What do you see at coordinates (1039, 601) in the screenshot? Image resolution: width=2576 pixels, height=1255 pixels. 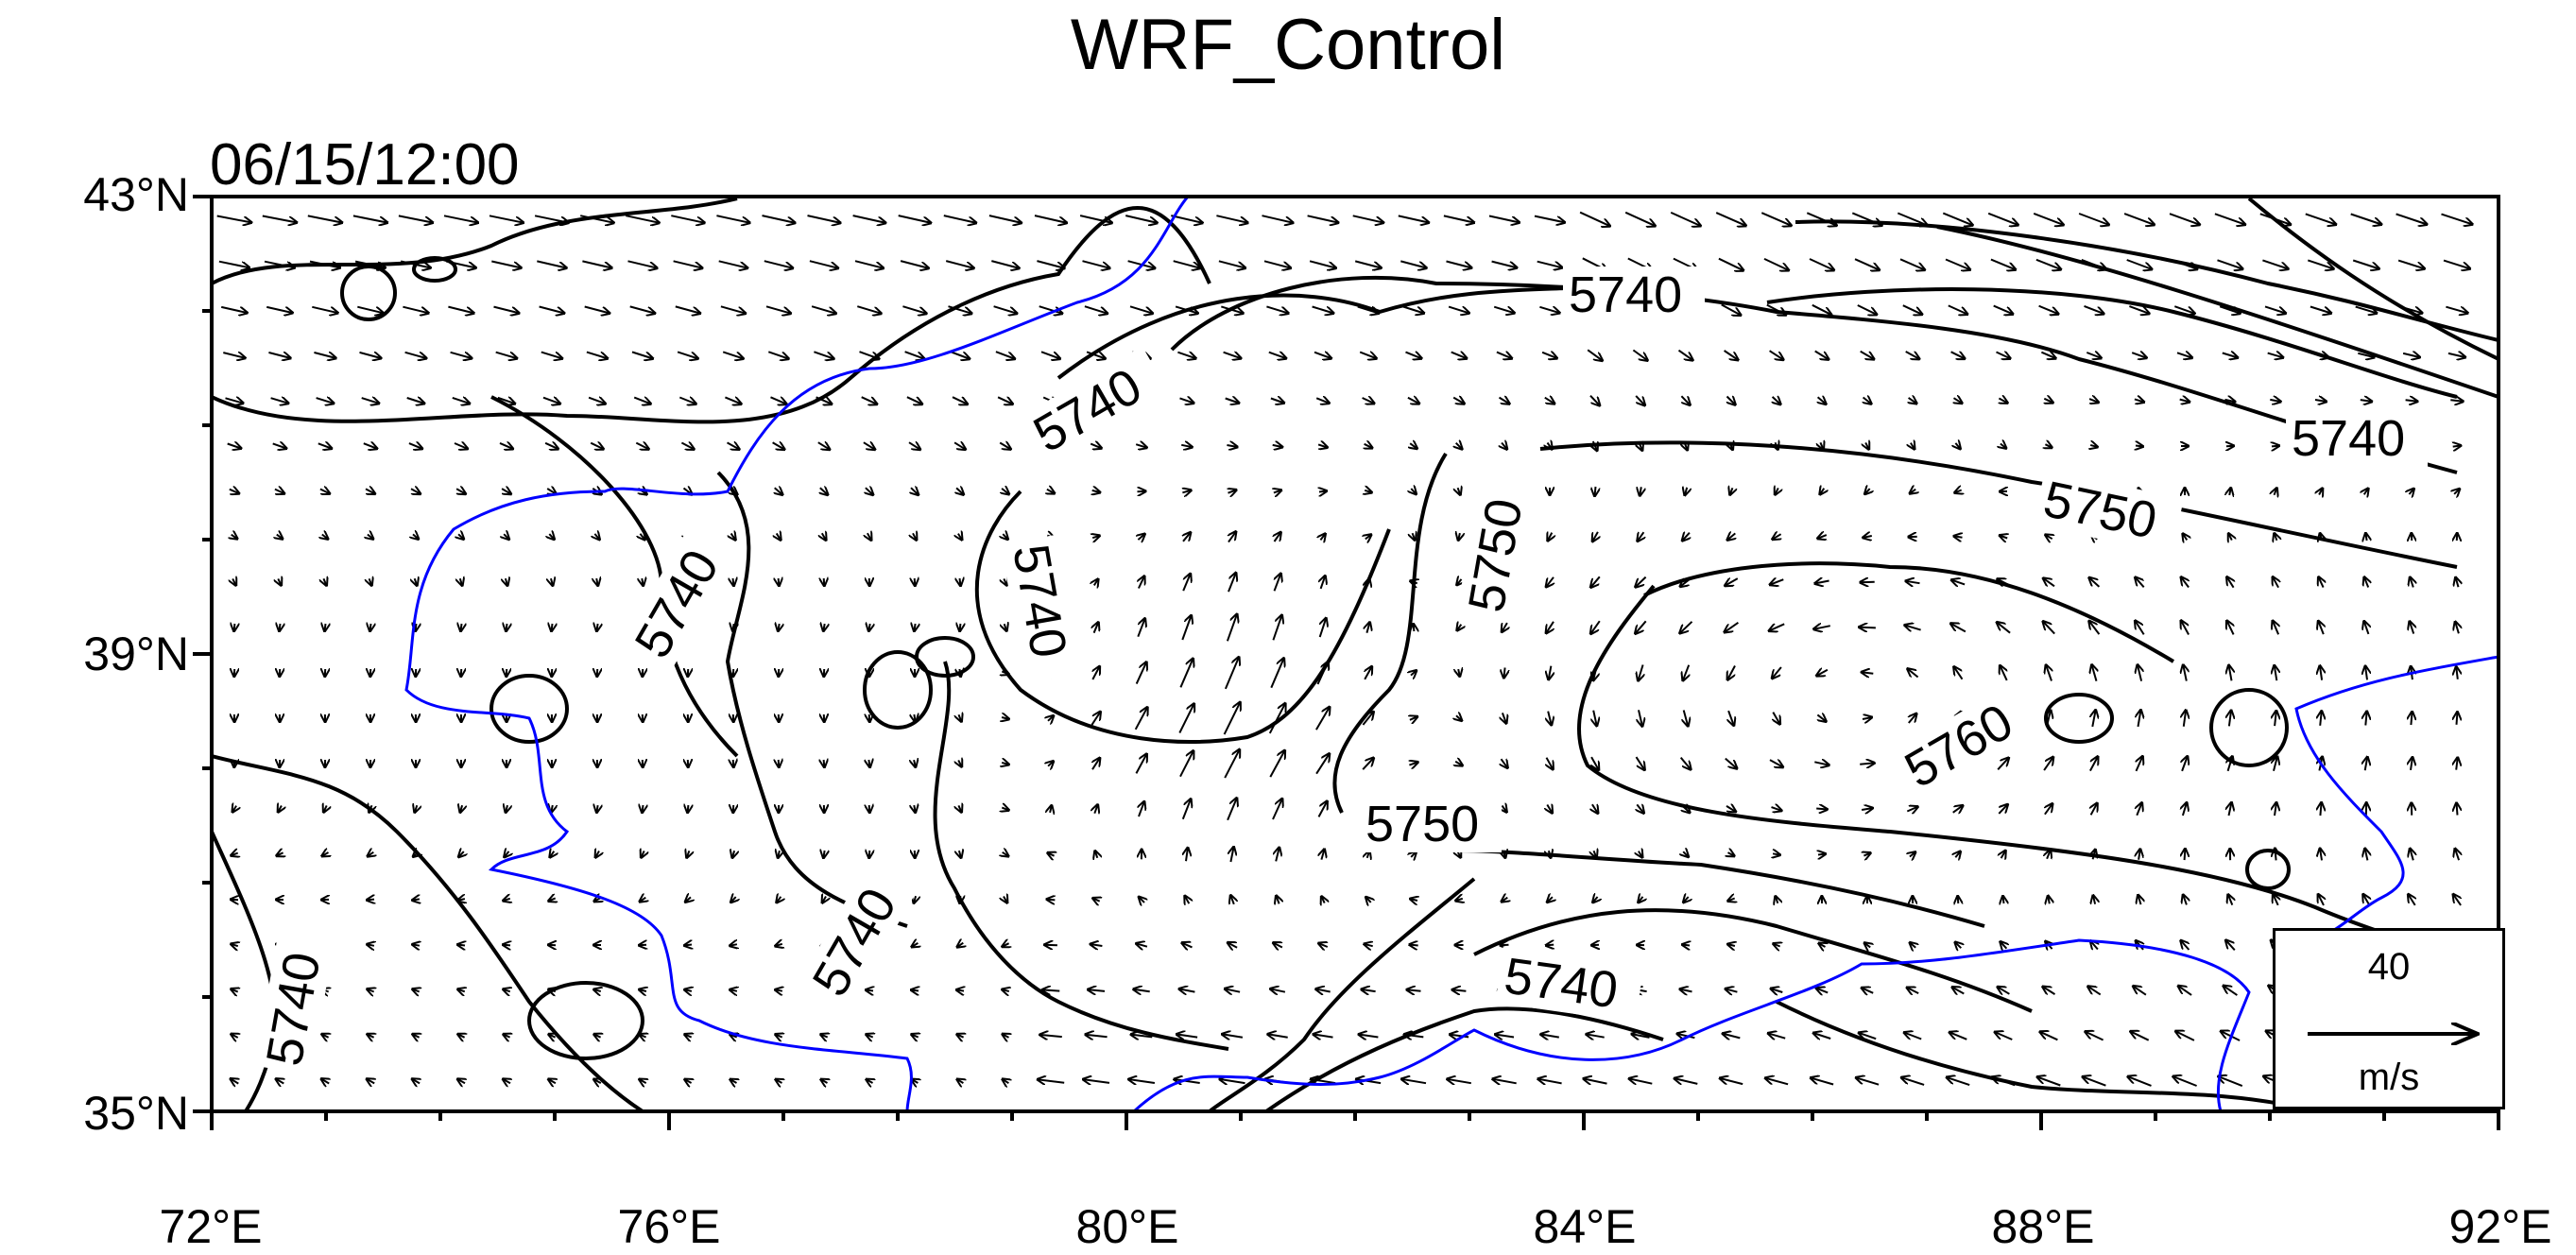 I see `contour-label: 5740` at bounding box center [1039, 601].